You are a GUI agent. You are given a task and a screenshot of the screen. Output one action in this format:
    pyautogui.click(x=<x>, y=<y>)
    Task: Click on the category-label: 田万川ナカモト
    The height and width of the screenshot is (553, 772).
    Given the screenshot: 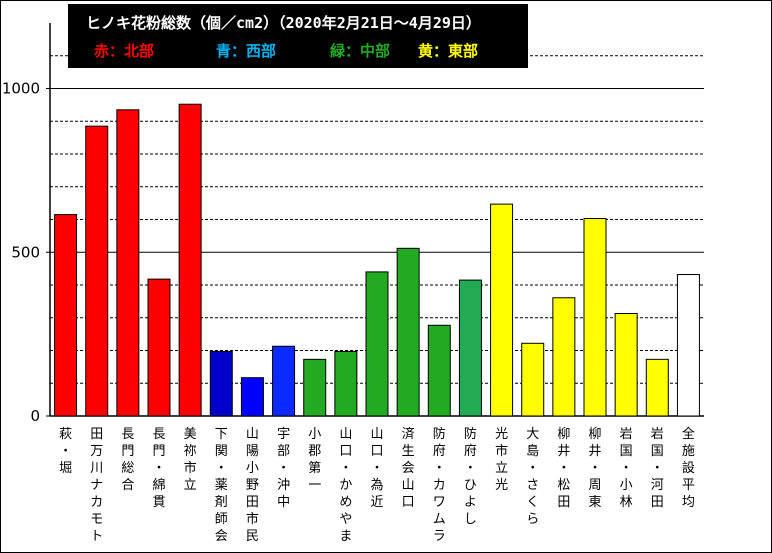 What is the action you would take?
    pyautogui.click(x=96, y=485)
    